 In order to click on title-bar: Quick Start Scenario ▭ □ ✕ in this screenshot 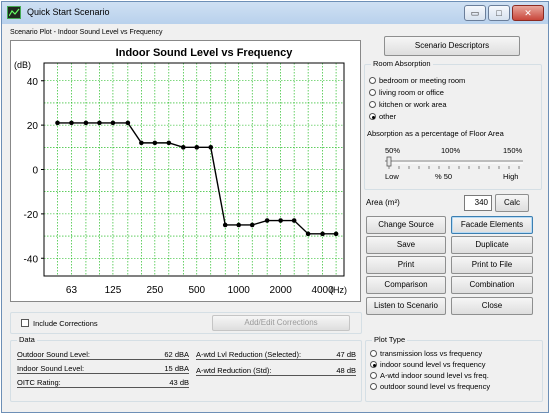, I will do `click(275, 13)`.